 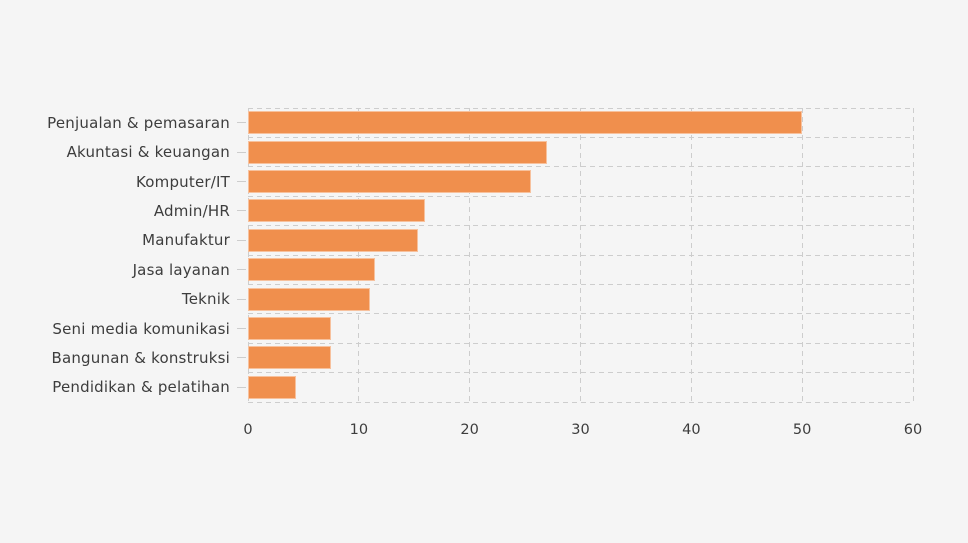 I want to click on x-tick-label: 50, so click(x=802, y=430).